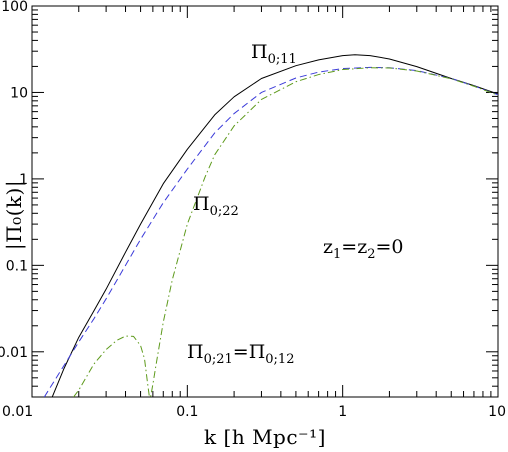 Image resolution: width=508 pixels, height=452 pixels. Describe the element at coordinates (216, 206) in the screenshot. I see `series-label-pi22: Π0;22` at that location.